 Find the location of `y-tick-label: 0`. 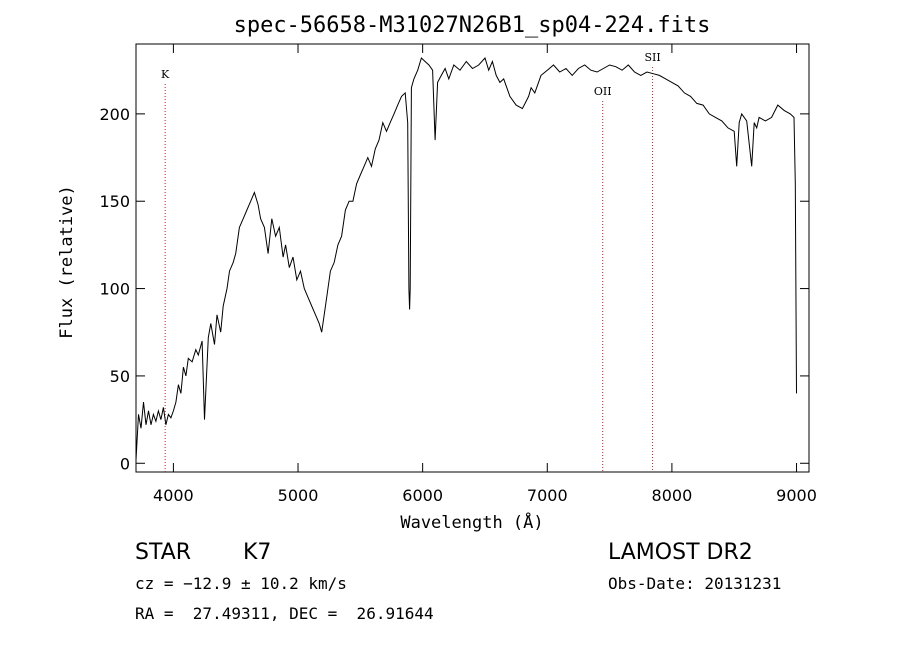

y-tick-label: 0 is located at coordinates (125, 463).